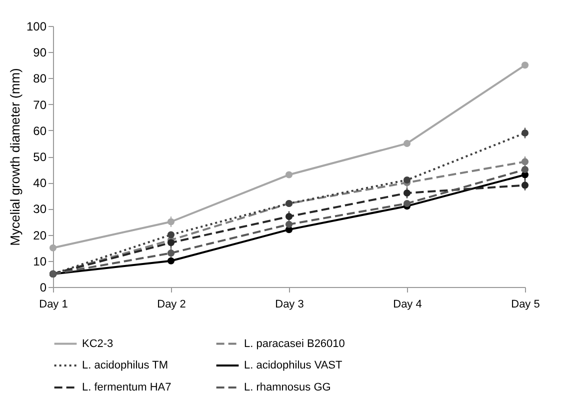 This screenshot has width=573, height=405. What do you see at coordinates (40, 235) in the screenshot?
I see `y-tick-label: 20` at bounding box center [40, 235].